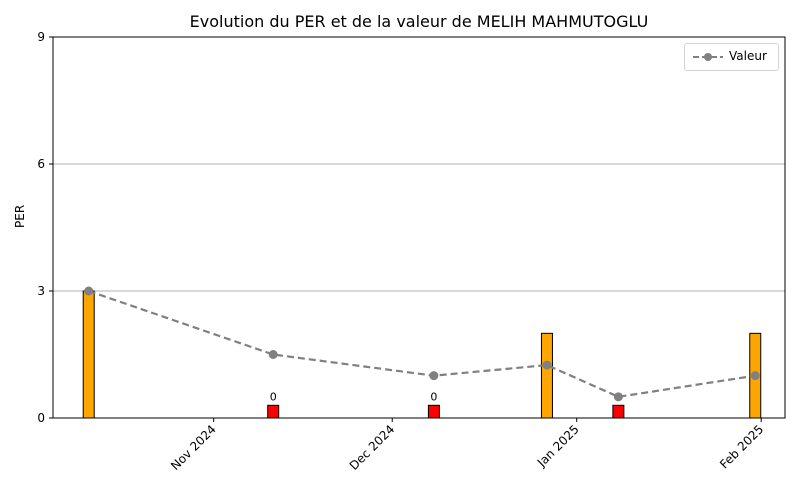 The image size is (800, 500). What do you see at coordinates (20, 216) in the screenshot?
I see `y-axis-label: PER` at bounding box center [20, 216].